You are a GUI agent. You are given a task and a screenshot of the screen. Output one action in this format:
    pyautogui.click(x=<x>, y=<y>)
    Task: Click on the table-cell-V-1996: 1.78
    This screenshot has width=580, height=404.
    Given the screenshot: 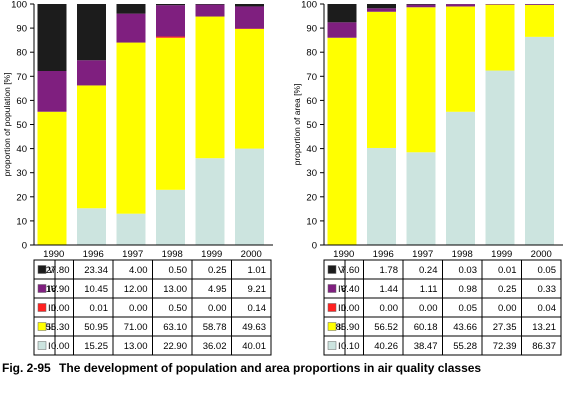 What is the action you would take?
    pyautogui.click(x=389, y=270)
    